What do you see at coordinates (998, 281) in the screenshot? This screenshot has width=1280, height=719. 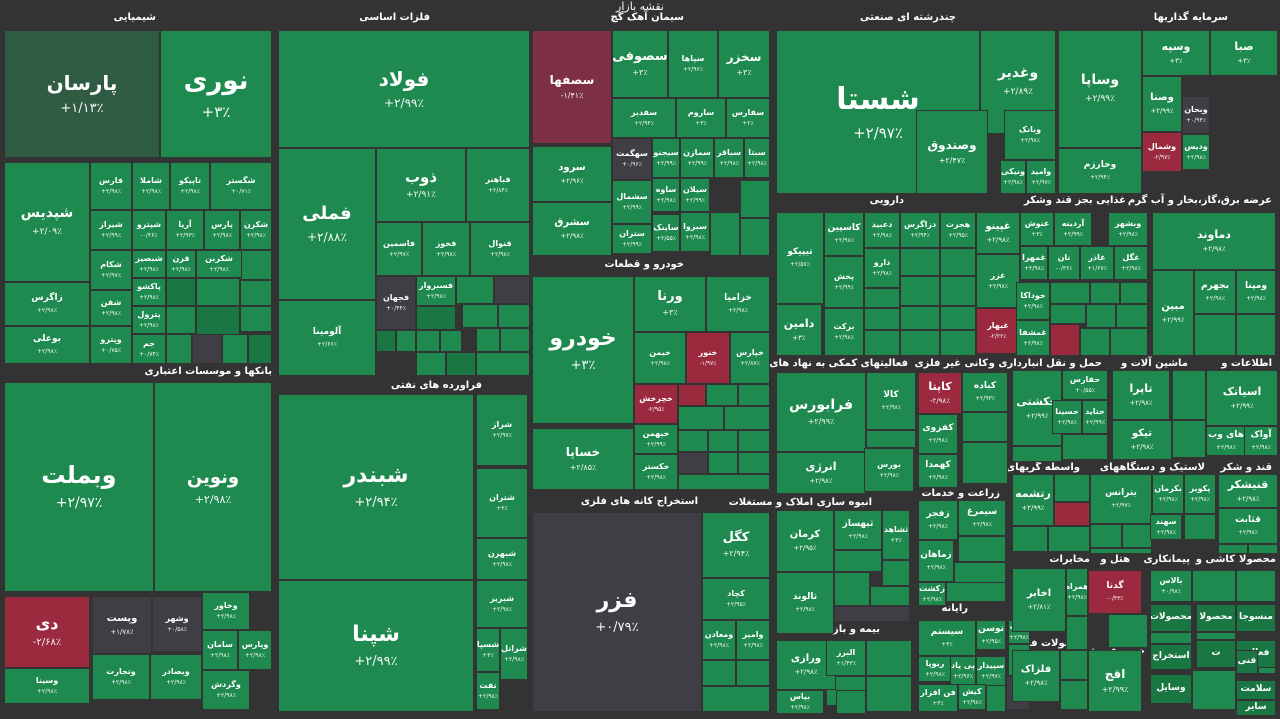 I see `symbol-tile: غزر +۲/۹۸٪` at bounding box center [998, 281].